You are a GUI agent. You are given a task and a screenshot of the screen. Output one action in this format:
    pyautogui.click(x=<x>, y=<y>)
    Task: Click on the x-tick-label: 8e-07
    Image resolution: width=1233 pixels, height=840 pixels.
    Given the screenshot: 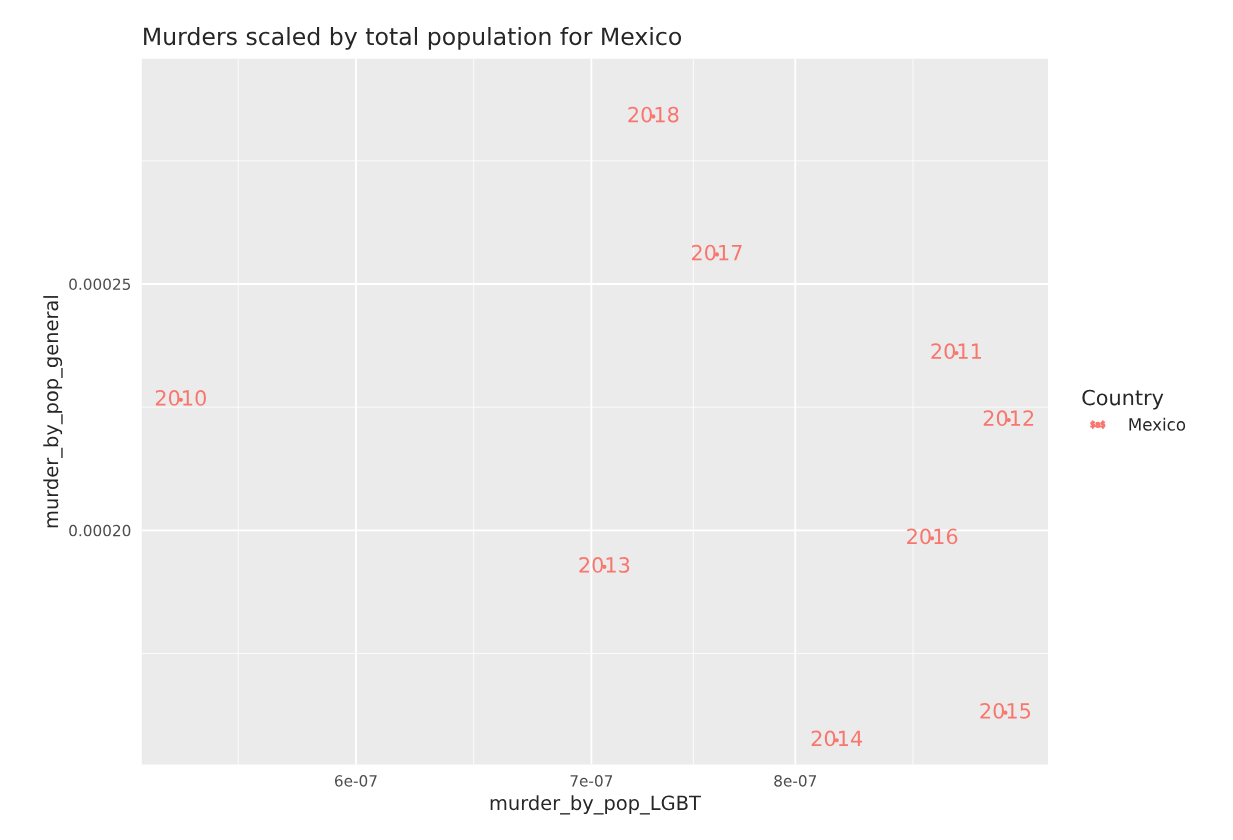 What is the action you would take?
    pyautogui.click(x=795, y=781)
    